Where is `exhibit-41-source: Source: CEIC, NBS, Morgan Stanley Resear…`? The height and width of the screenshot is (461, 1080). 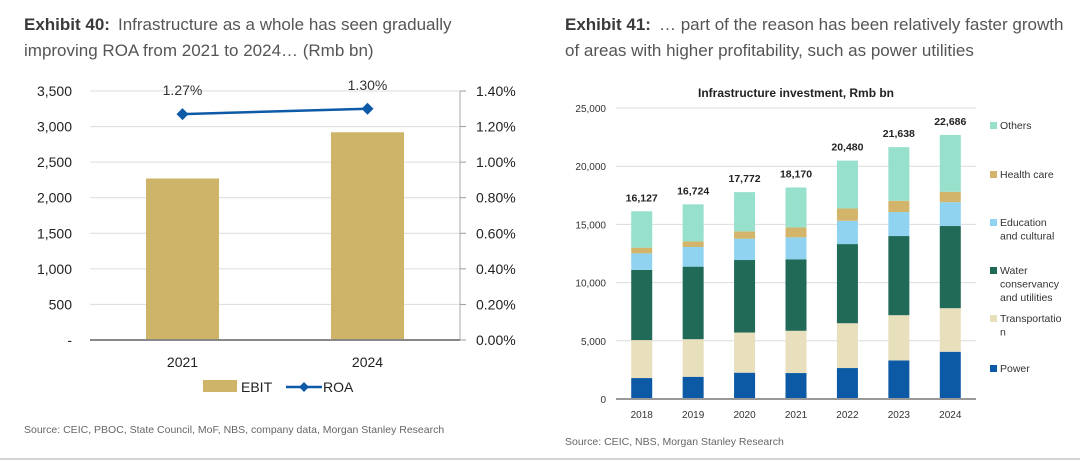 exhibit-41-source: Source: CEIC, NBS, Morgan Stanley Resear… is located at coordinates (674, 442).